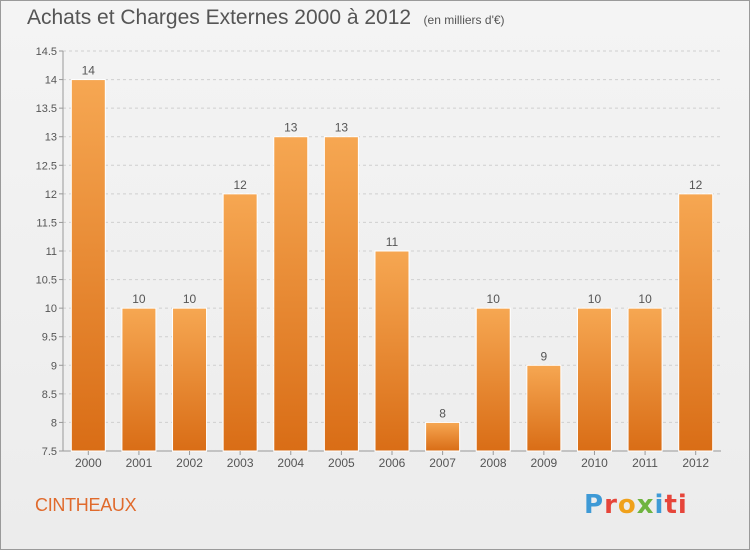  Describe the element at coordinates (645, 463) in the screenshot. I see `x-tick-label: 2011` at that location.